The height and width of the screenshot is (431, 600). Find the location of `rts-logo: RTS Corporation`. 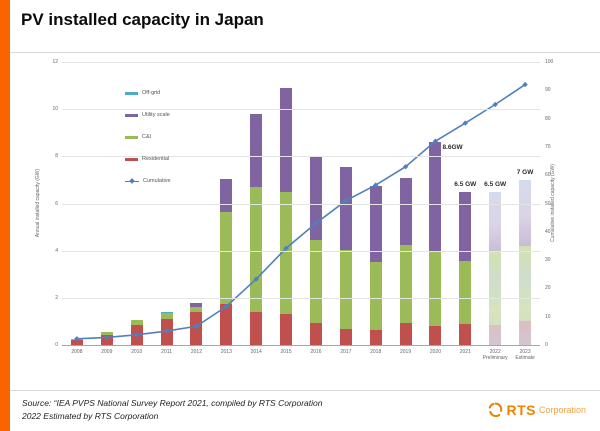

rts-logo: RTS Corporation is located at coordinates (537, 409).